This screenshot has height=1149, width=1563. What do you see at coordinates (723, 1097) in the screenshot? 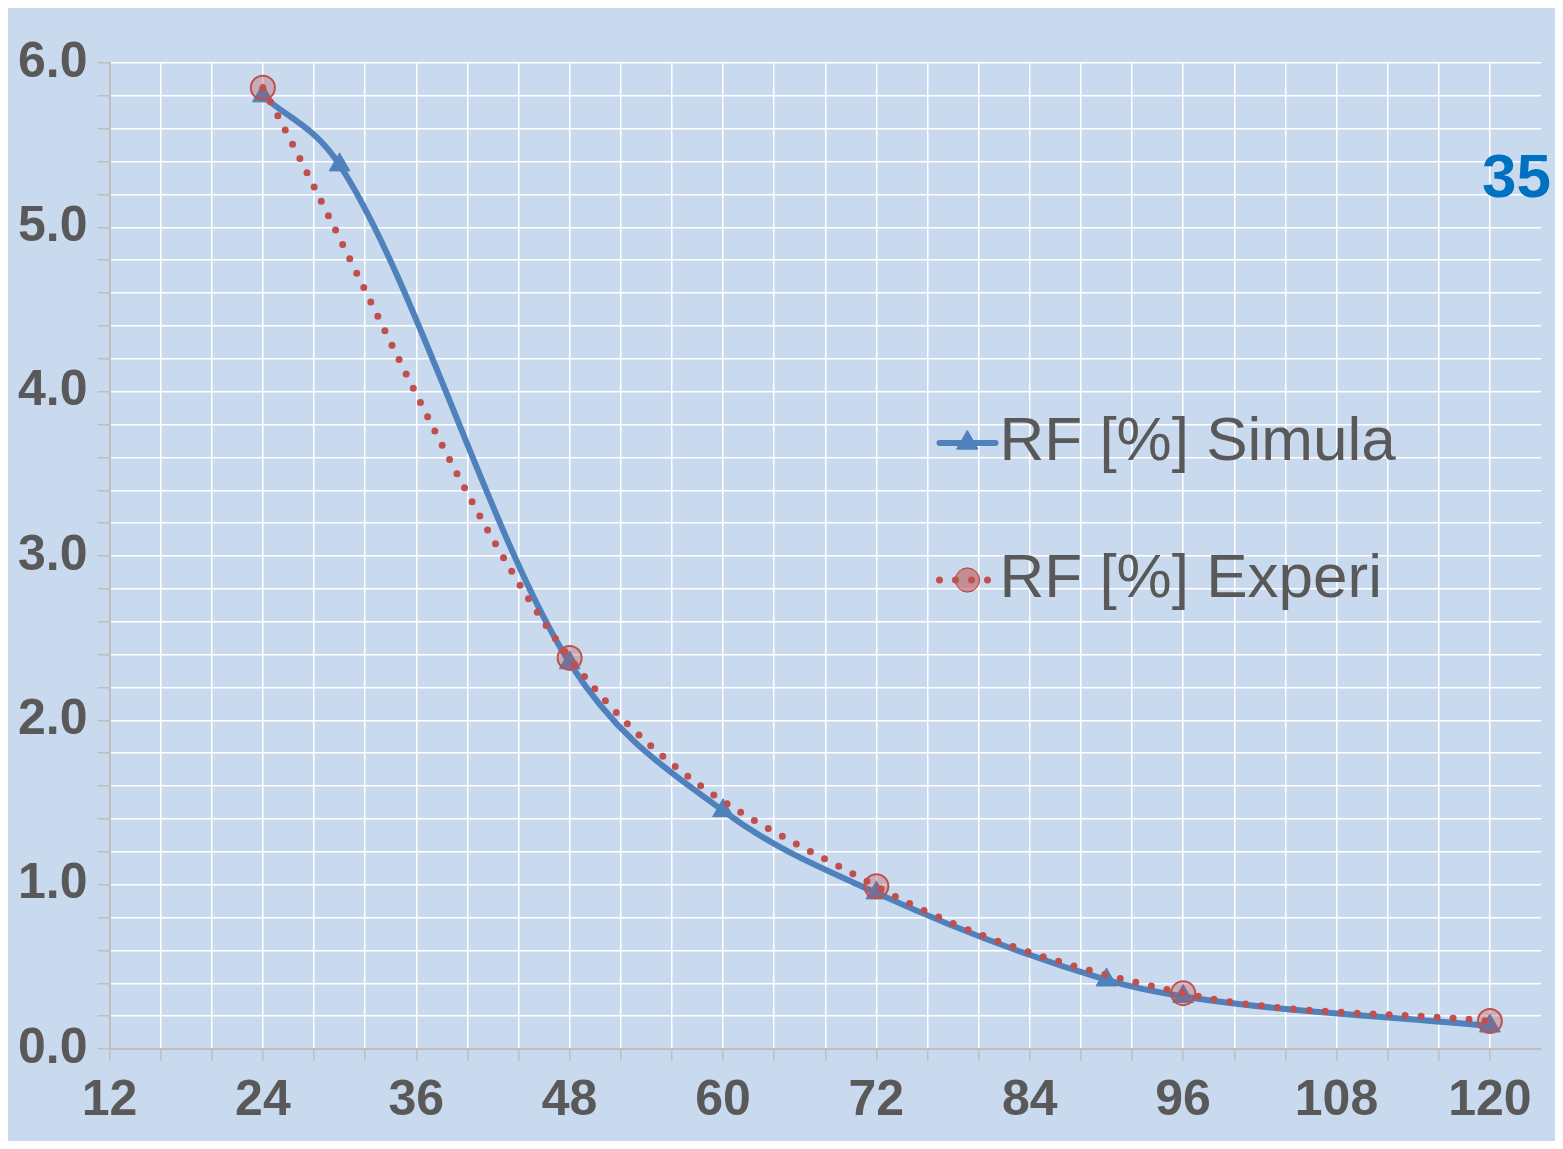
I see `x-tick-label: 60` at bounding box center [723, 1097].